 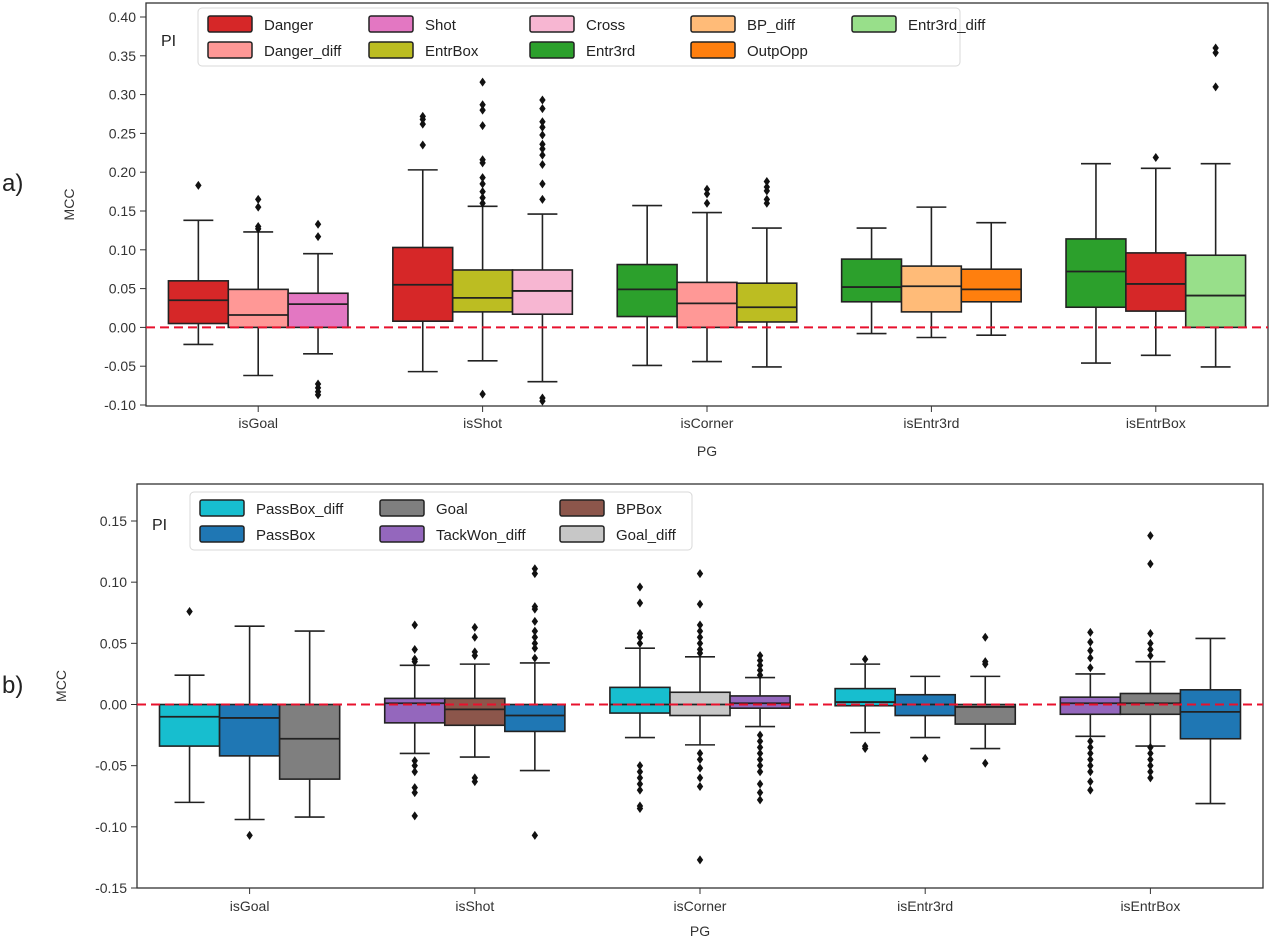 I want to click on y-axis-title: MCC, so click(x=69, y=205).